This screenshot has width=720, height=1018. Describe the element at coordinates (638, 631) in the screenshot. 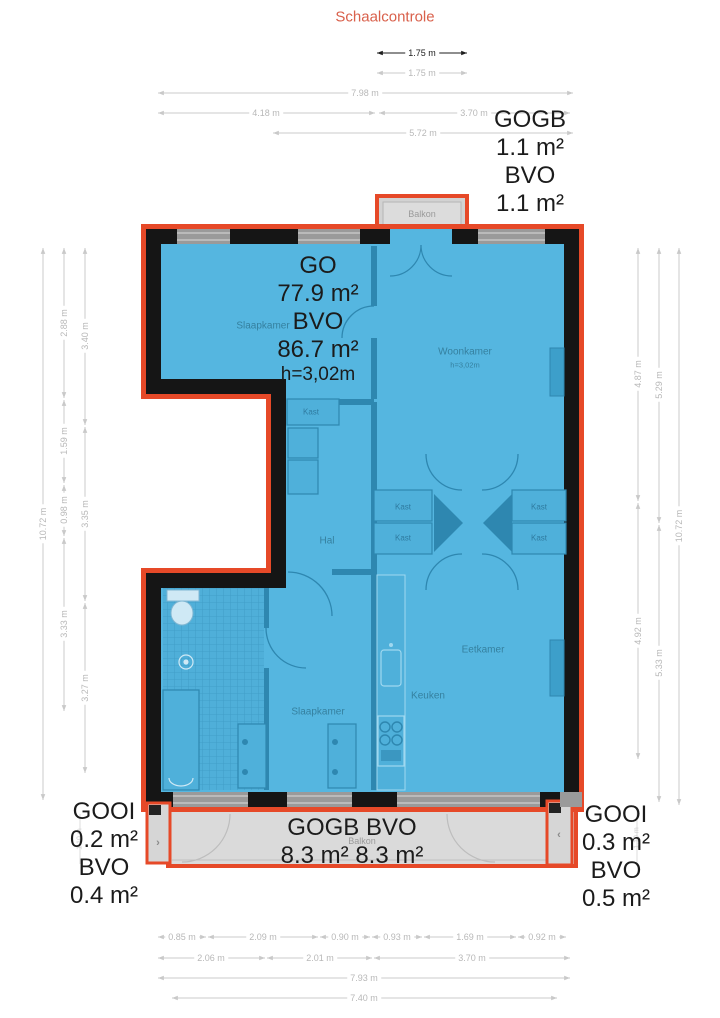

I see `dim-right-1: 4.92 m` at that location.